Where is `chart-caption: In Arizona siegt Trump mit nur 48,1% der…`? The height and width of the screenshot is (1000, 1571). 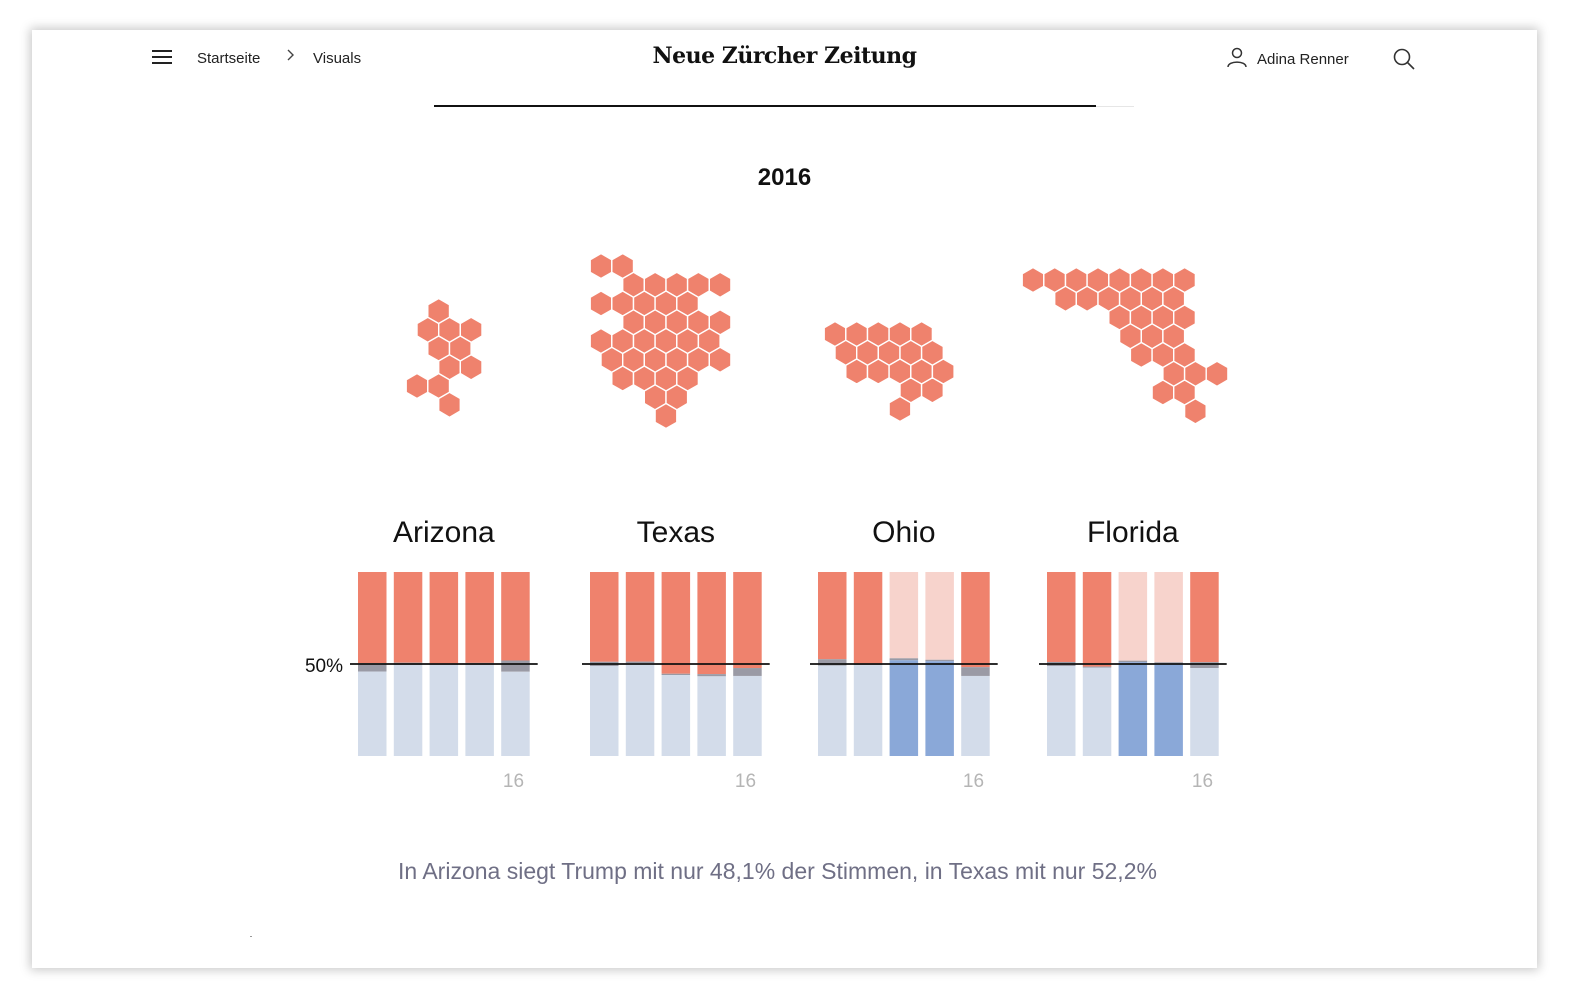
chart-caption: In Arizona siegt Trump mit nur 48,1% der… is located at coordinates (777, 871).